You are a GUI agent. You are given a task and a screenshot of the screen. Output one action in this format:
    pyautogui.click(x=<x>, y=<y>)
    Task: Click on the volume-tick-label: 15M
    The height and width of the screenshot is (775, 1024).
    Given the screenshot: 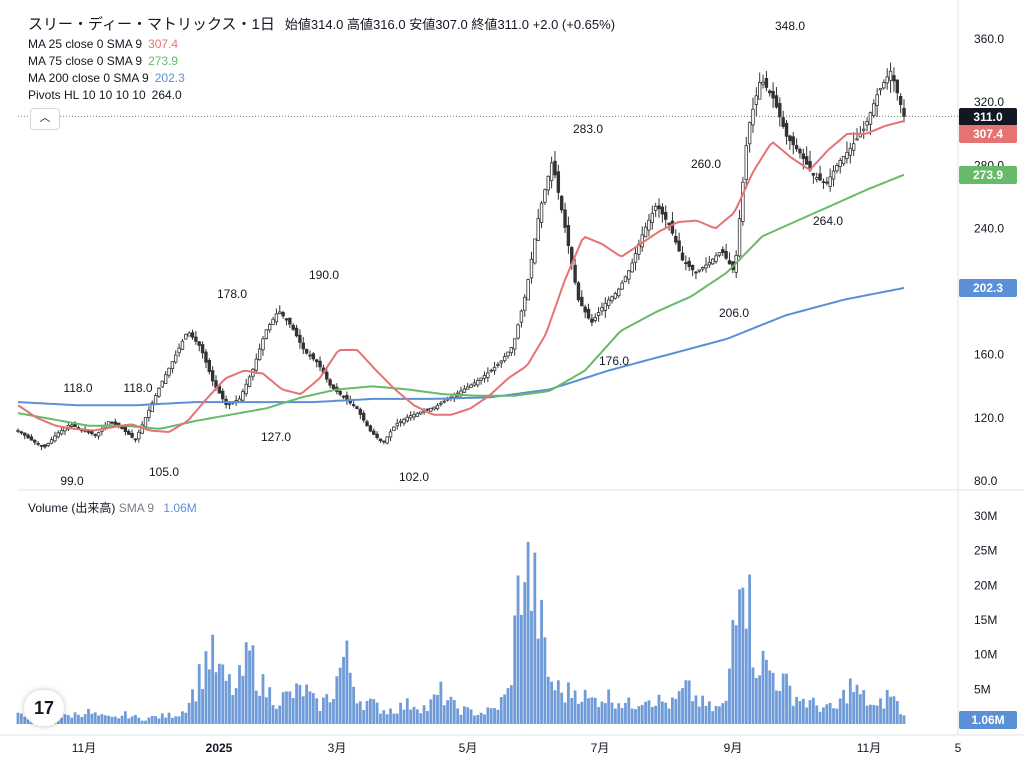 What is the action you would take?
    pyautogui.click(x=985, y=620)
    